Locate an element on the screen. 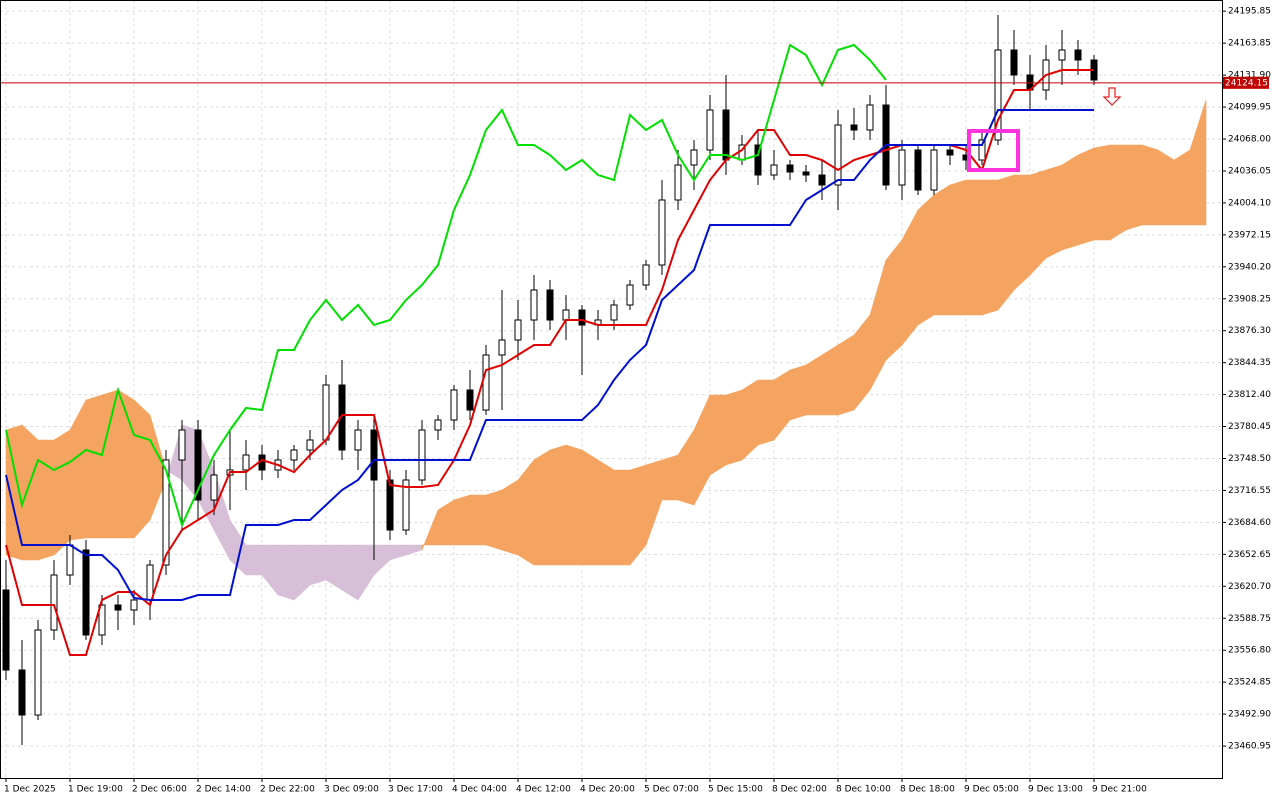 The image size is (1280, 804). x-tick-label: 5 Dec 15:00 is located at coordinates (735, 790).